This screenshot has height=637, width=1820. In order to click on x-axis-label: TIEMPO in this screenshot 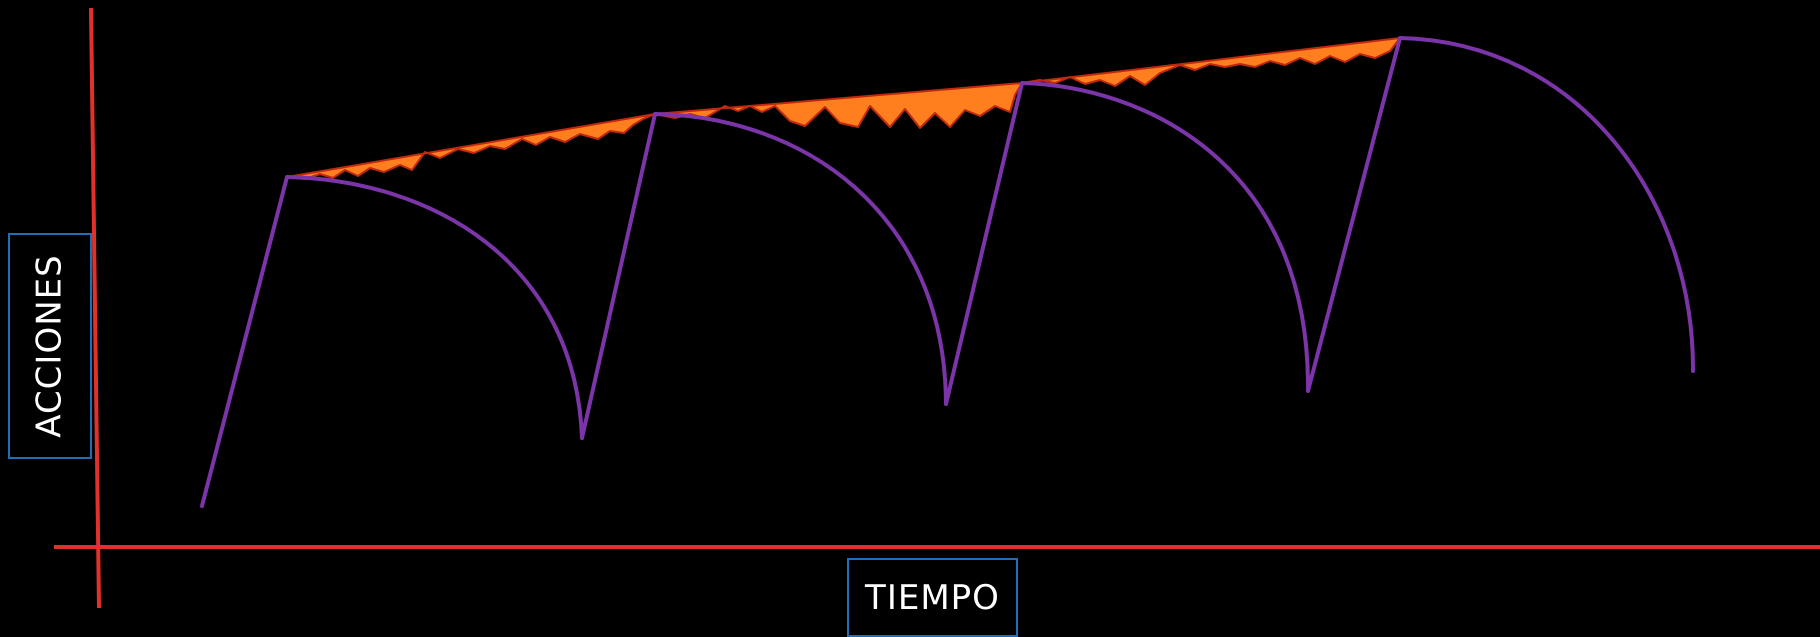, I will do `click(932, 597)`.